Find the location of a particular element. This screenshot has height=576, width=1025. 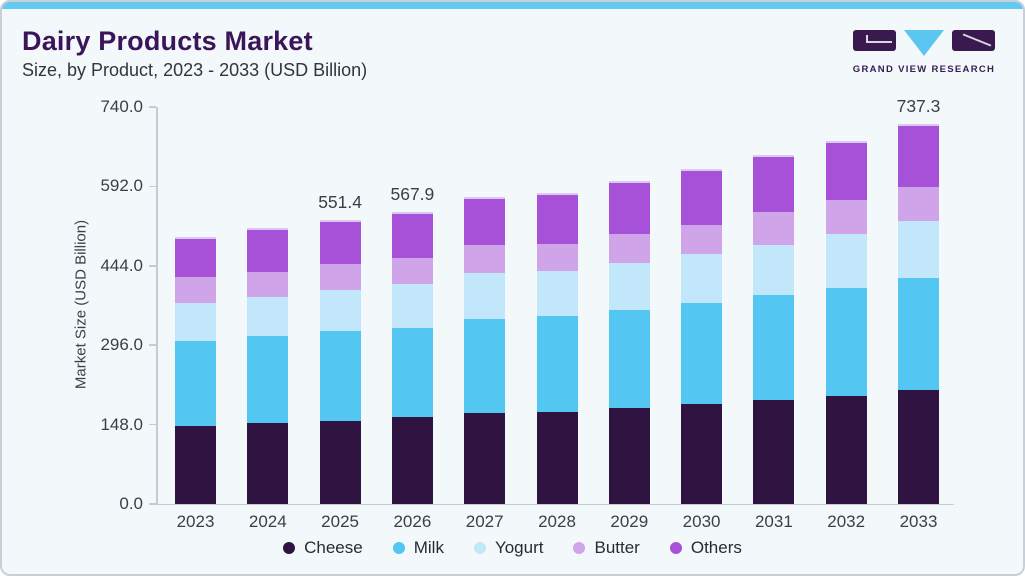

bar-2025 is located at coordinates (340, 362).